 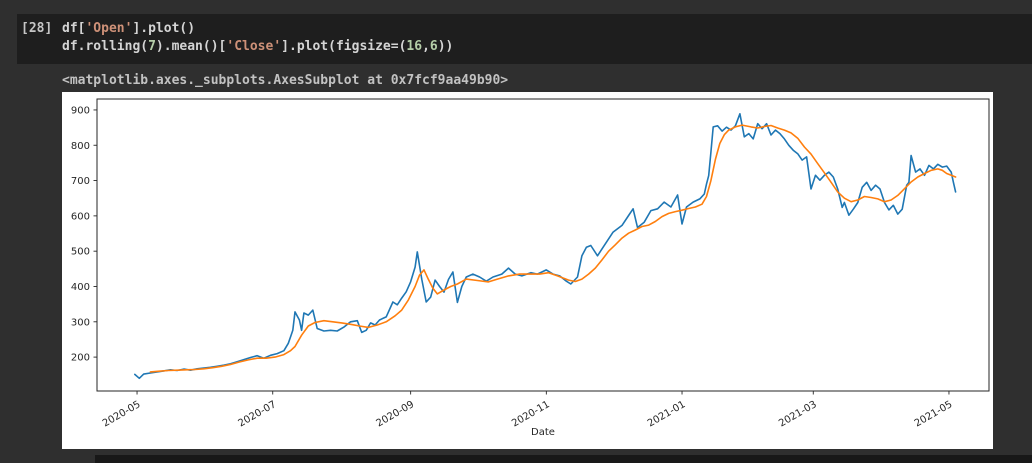 I want to click on code-token-plain: ].plot(), so click(x=164, y=28).